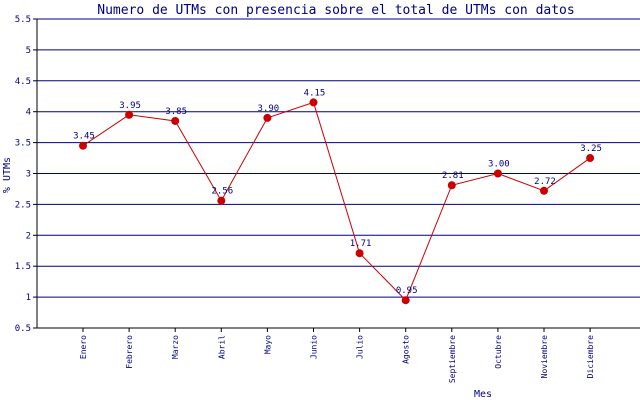  What do you see at coordinates (23, 144) in the screenshot?
I see `y-tick-label: 3.5` at bounding box center [23, 144].